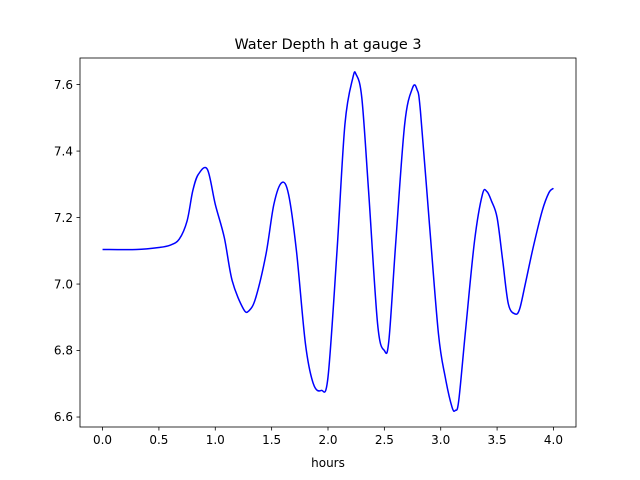 The image size is (640, 480). I want to click on x-tick-label: 1.0, so click(215, 440).